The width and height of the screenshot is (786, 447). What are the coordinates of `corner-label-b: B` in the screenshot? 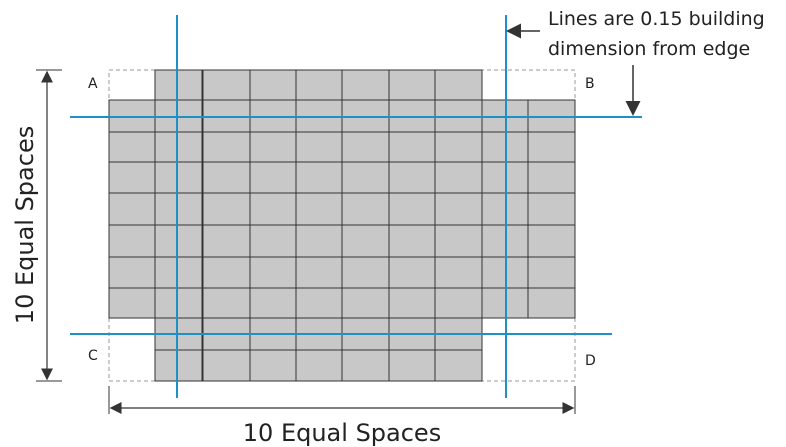 It's located at (590, 84).